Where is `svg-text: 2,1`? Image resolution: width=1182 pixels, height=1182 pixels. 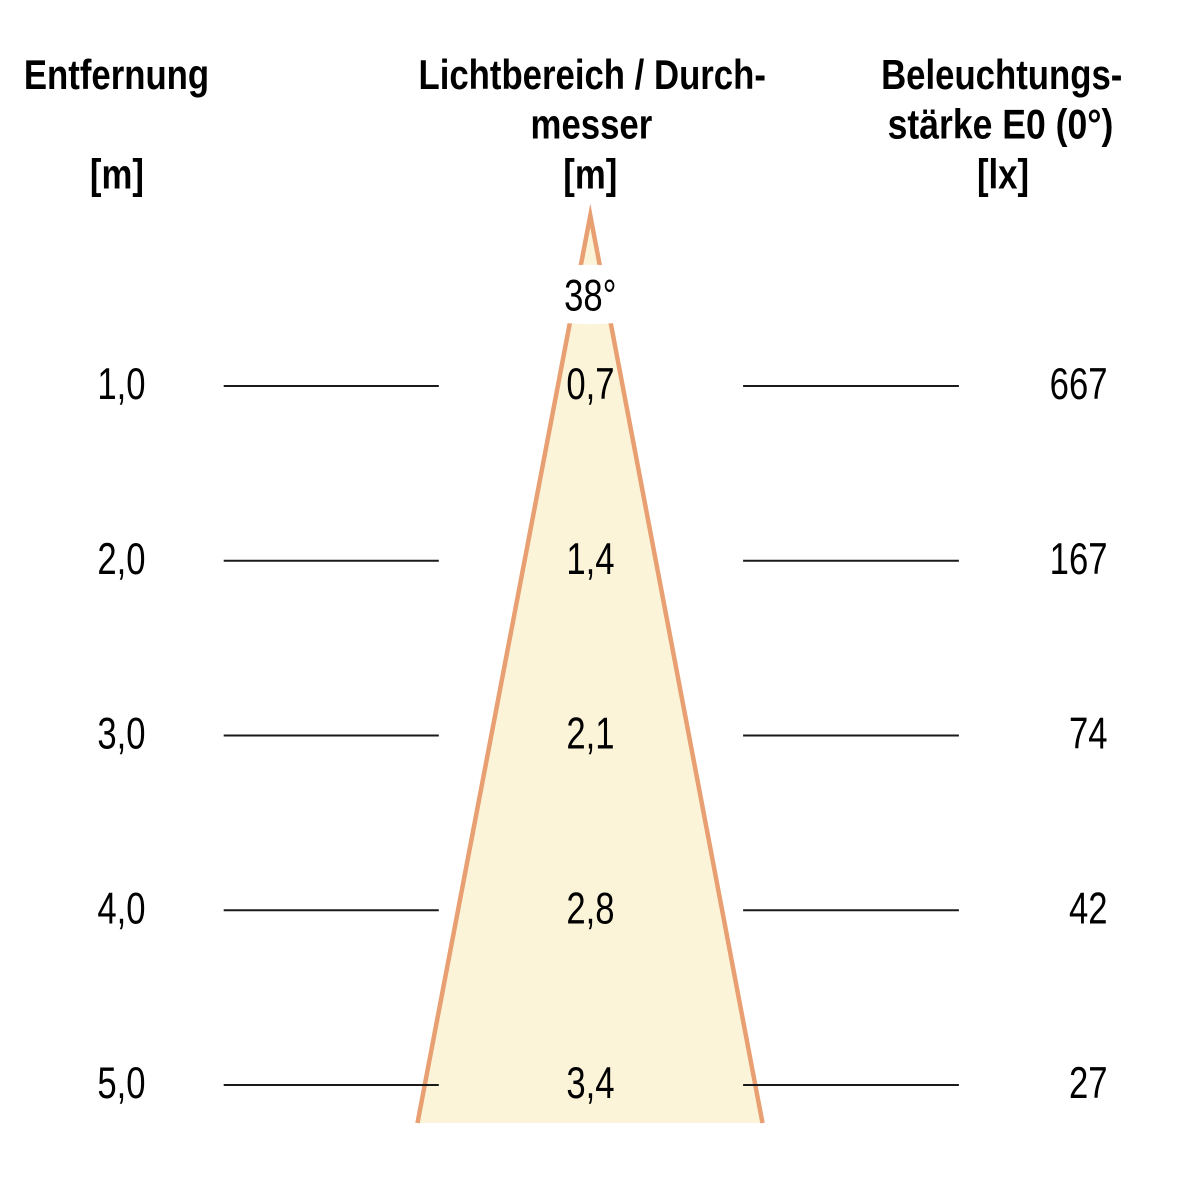
svg-text: 2,1 is located at coordinates (590, 733).